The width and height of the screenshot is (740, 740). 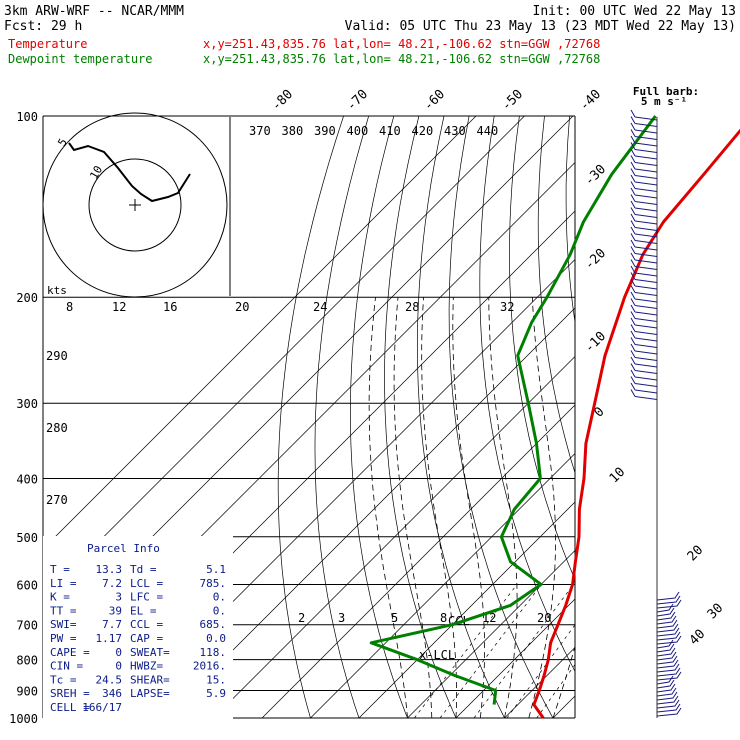 I want to click on hodograph-background, so click(x=137, y=206).